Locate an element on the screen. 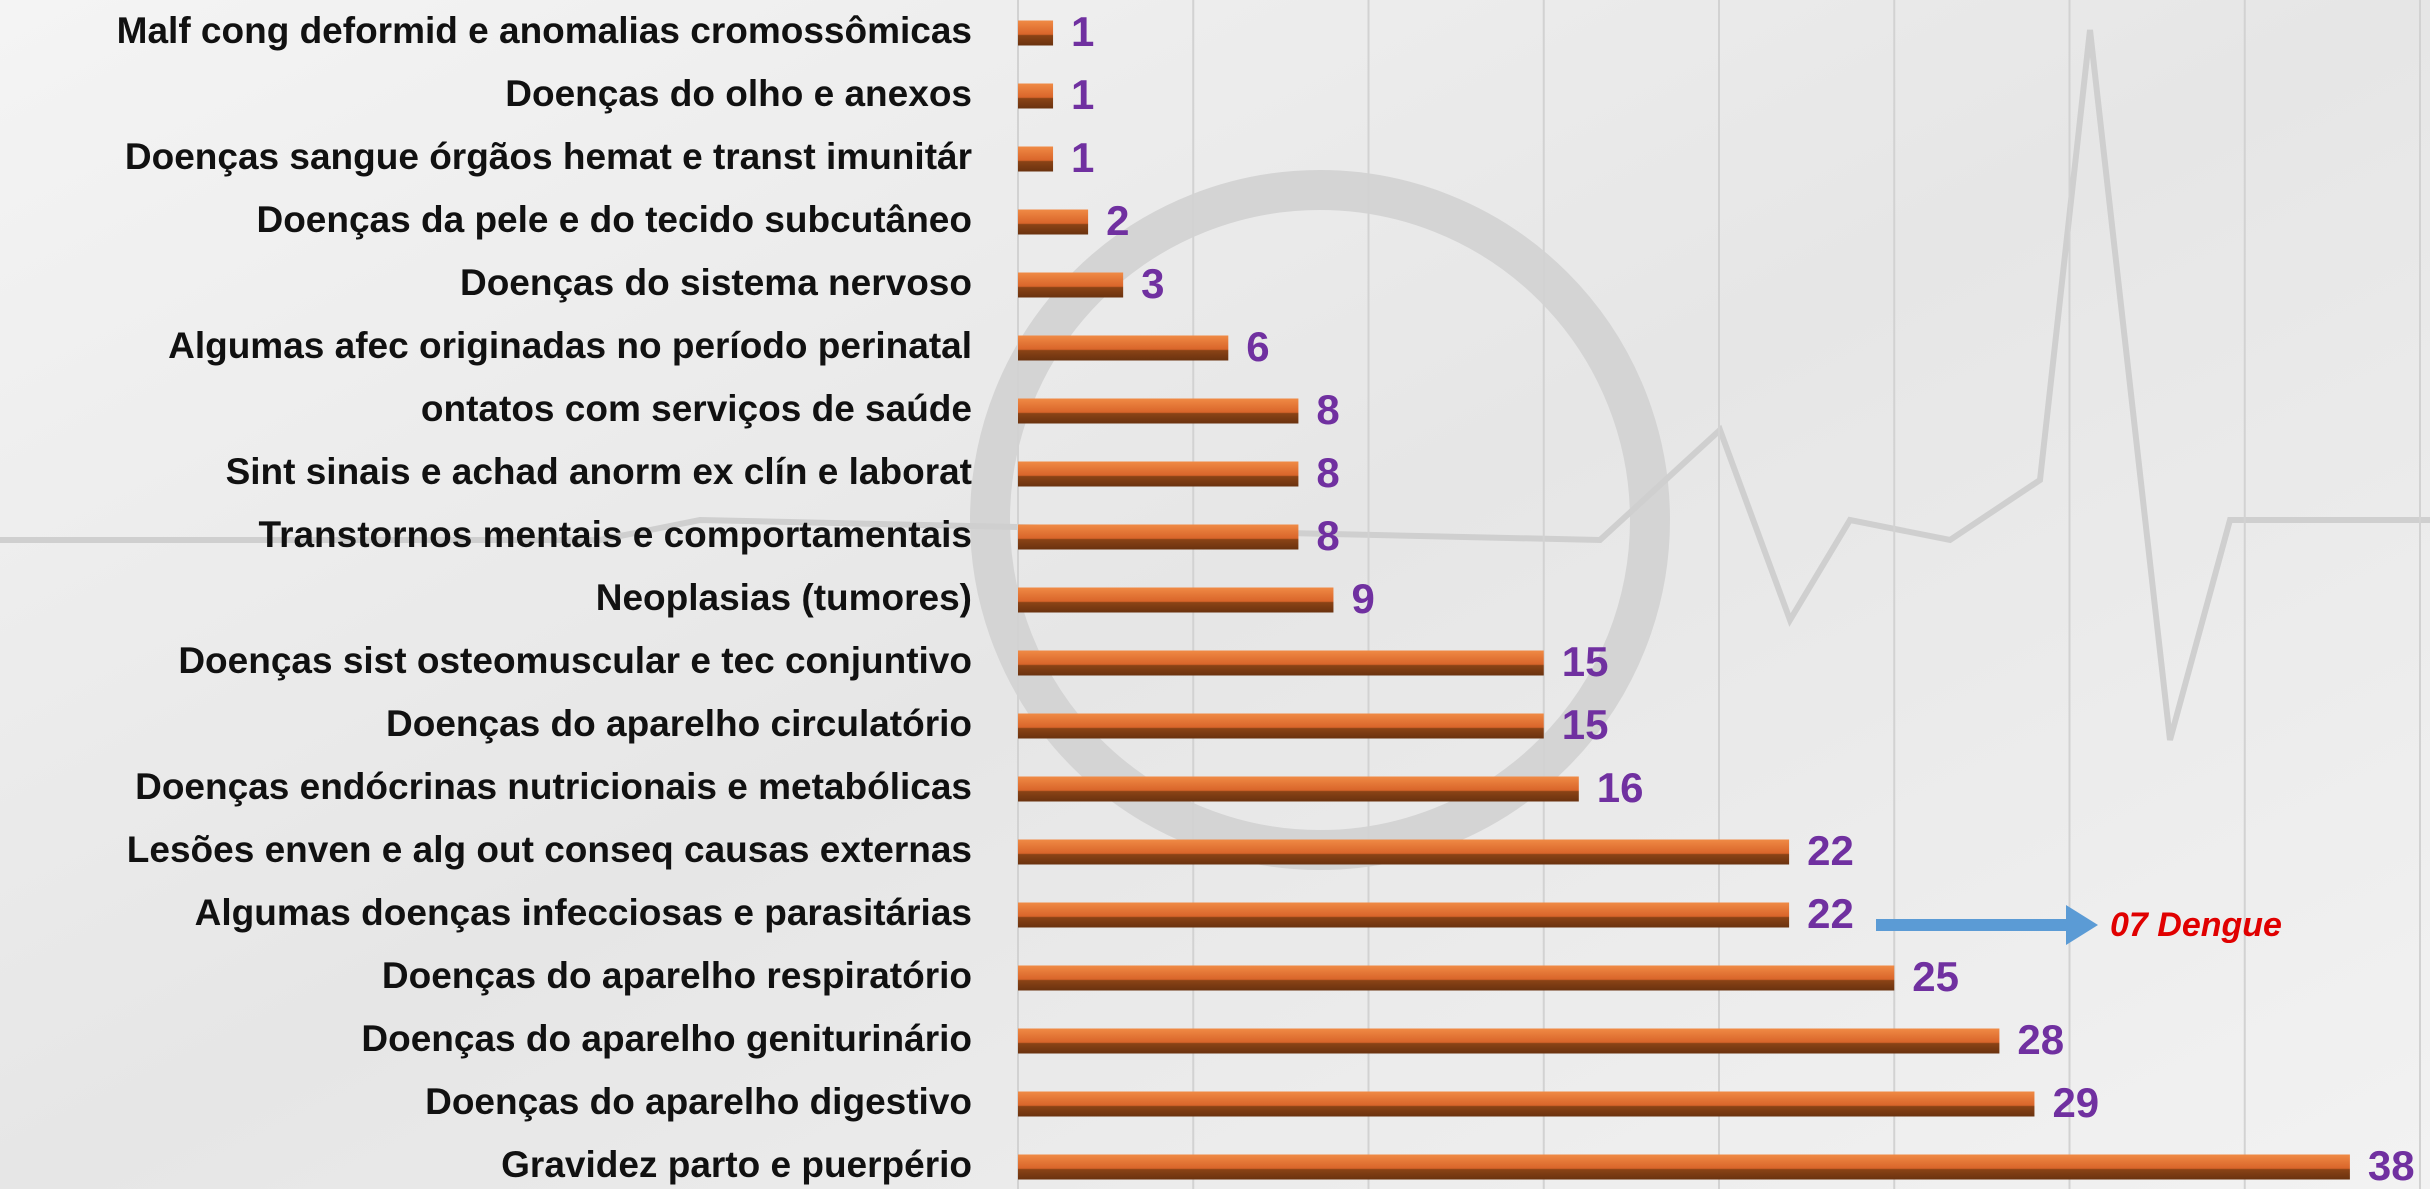  value-label: 6 is located at coordinates (1257, 346).